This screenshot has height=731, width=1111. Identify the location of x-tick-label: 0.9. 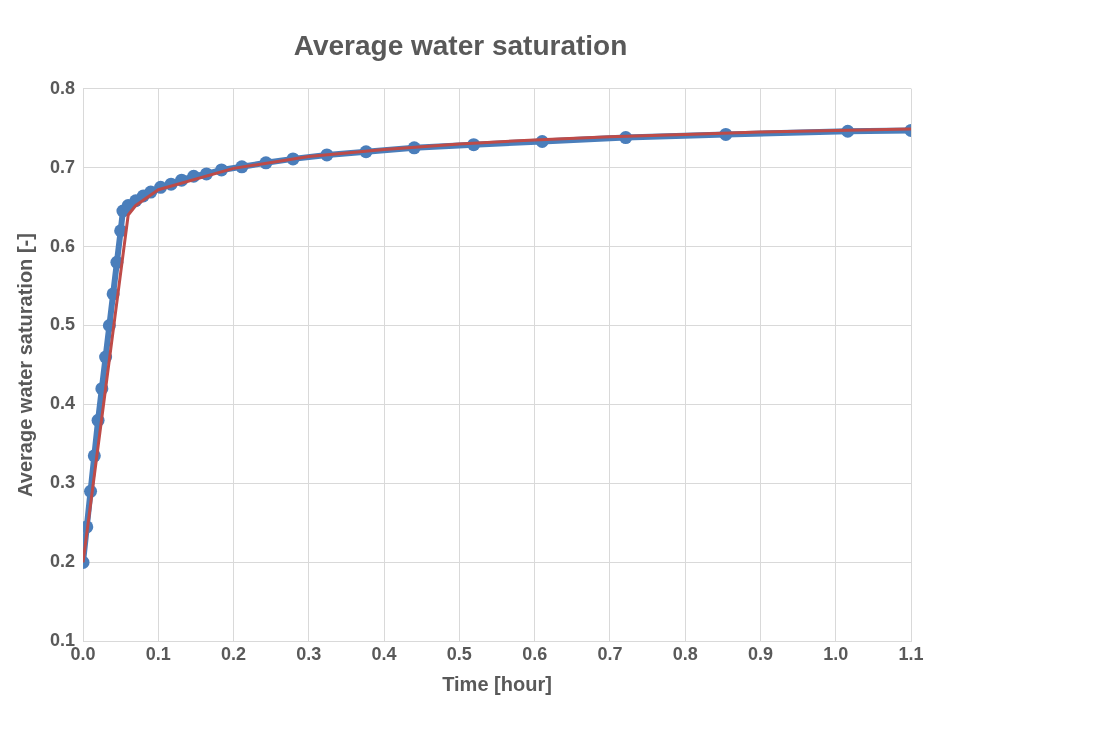
(760, 654).